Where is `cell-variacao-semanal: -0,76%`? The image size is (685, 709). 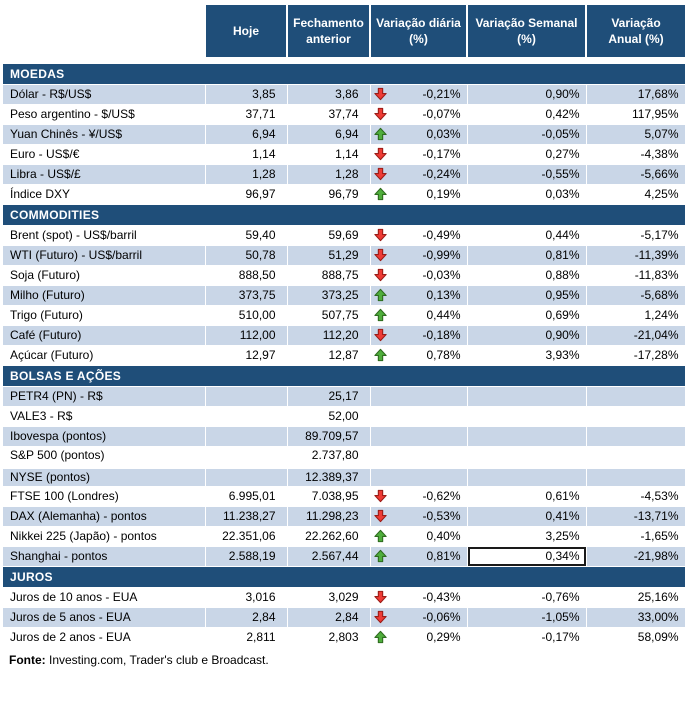 cell-variacao-semanal: -0,76% is located at coordinates (527, 597).